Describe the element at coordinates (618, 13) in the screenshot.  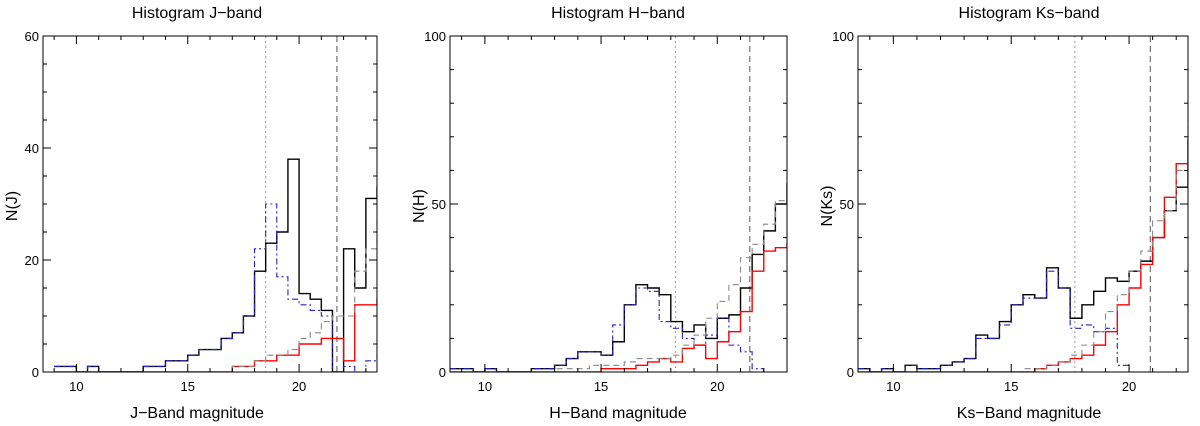
I see `chart-title: Histogram H−band` at that location.